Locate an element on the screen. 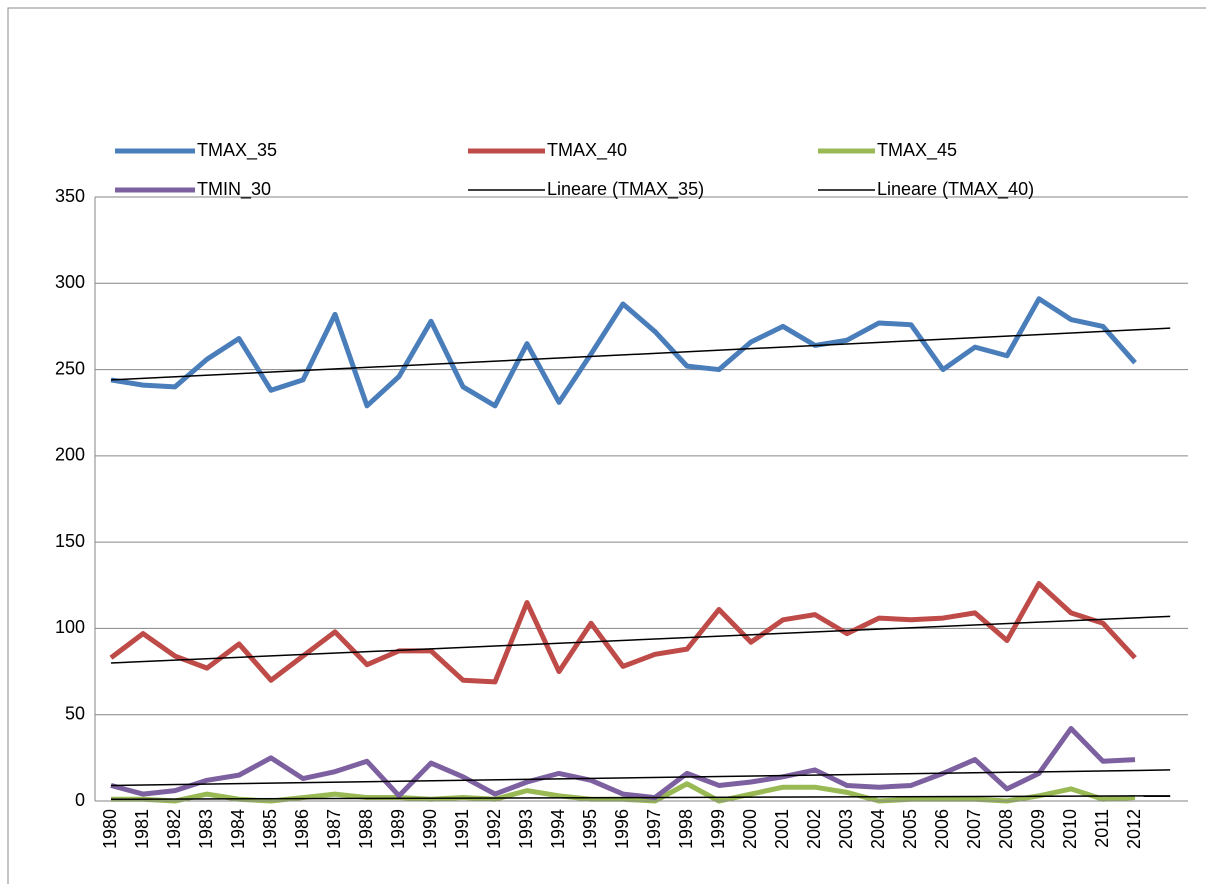 Image resolution: width=1206 pixels, height=889 pixels. x-tick-label: 1993 is located at coordinates (526, 829).